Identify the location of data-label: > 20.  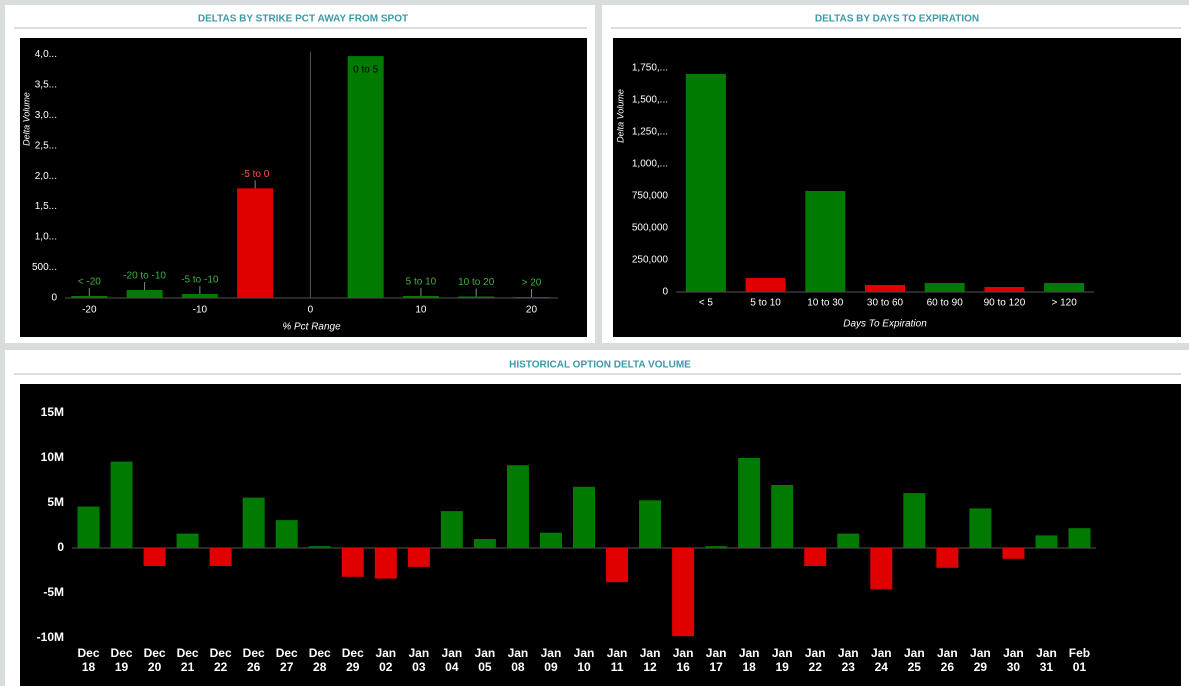
(532, 283).